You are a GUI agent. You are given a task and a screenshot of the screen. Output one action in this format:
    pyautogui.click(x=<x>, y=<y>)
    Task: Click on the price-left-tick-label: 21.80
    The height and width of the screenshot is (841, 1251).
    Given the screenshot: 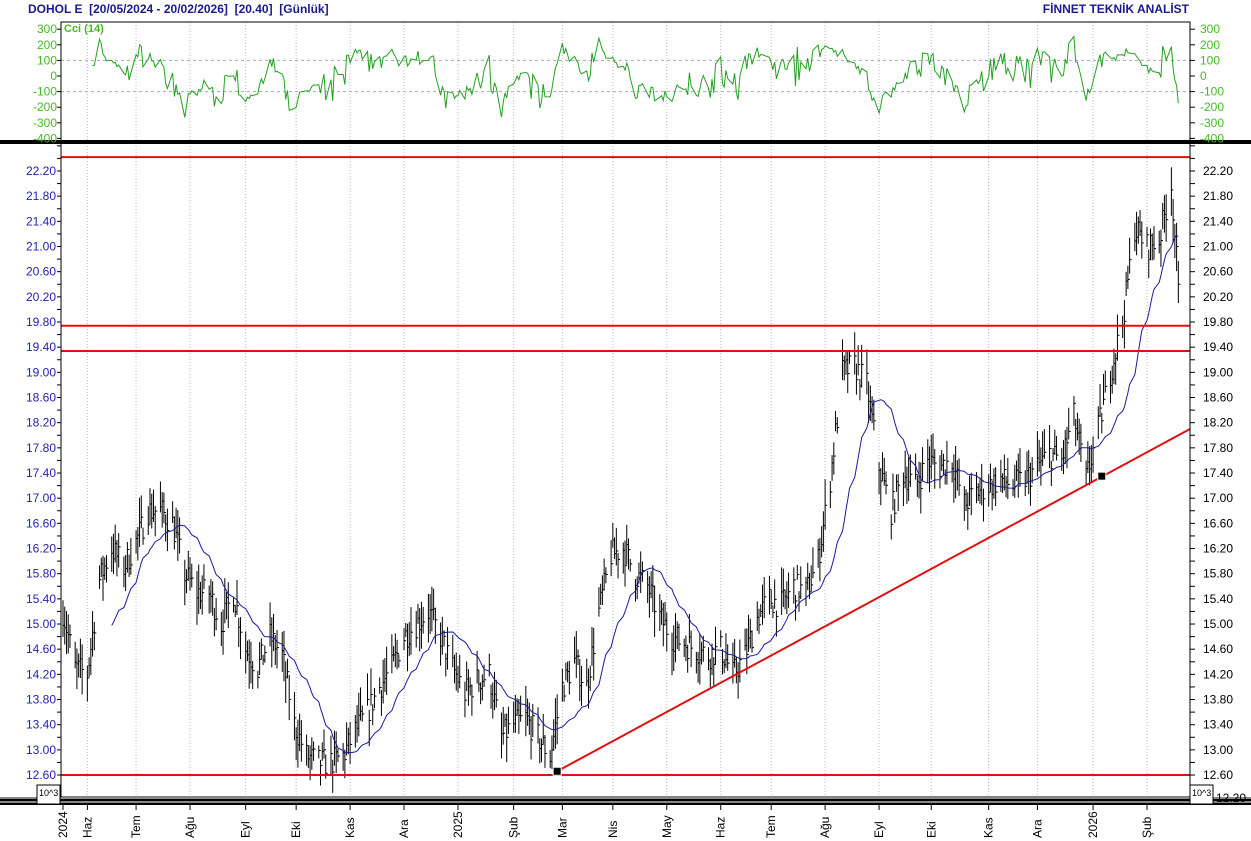 What is the action you would take?
    pyautogui.click(x=41, y=196)
    